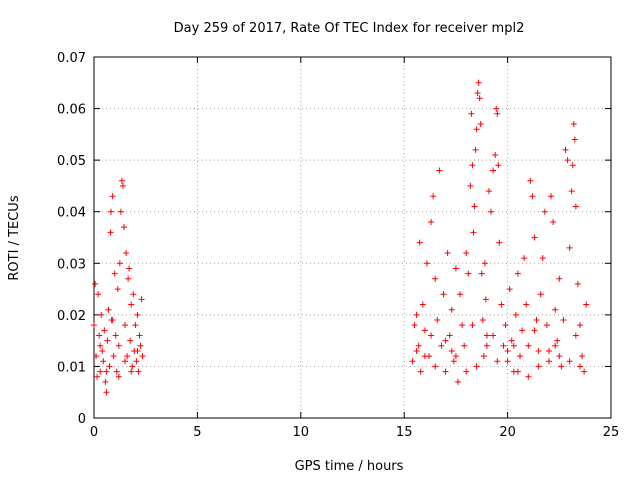 The height and width of the screenshot is (480, 640). What do you see at coordinates (94, 432) in the screenshot?
I see `x-tick-label: 0` at bounding box center [94, 432].